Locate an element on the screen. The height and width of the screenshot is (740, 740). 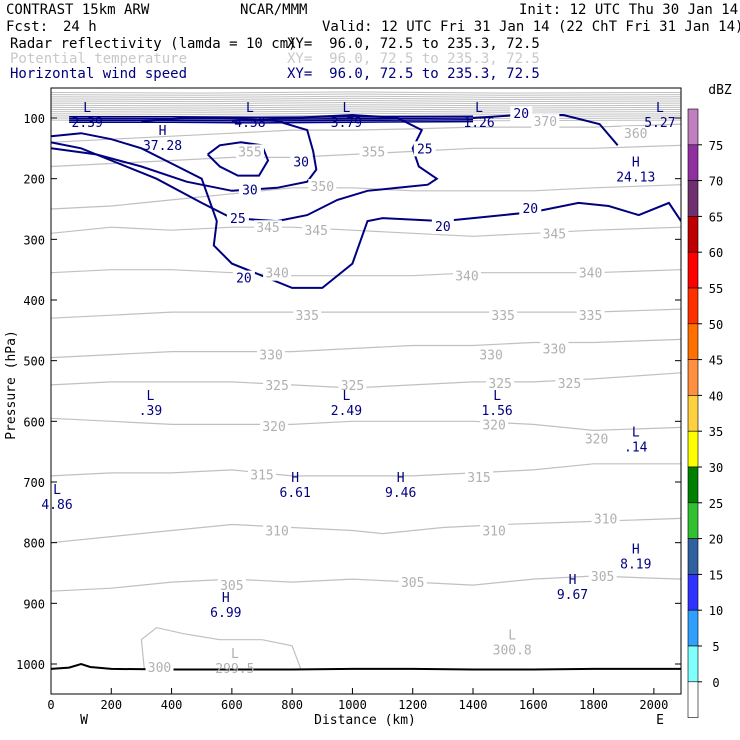
extremum-value: 9.67 is located at coordinates (572, 595).